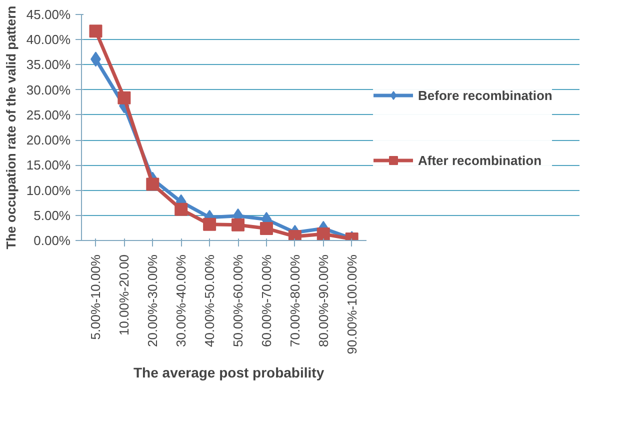 The width and height of the screenshot is (631, 428). What do you see at coordinates (480, 160) in the screenshot?
I see `legend-label: After recombination` at bounding box center [480, 160].